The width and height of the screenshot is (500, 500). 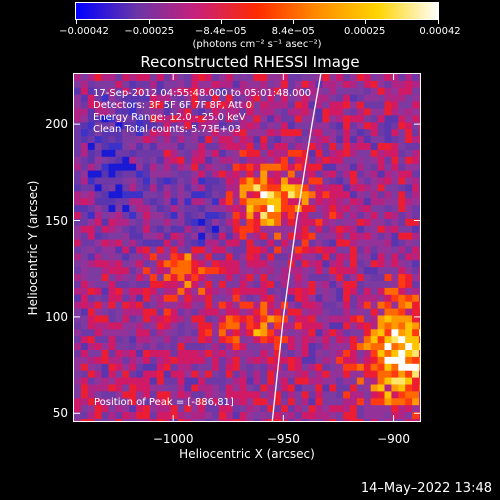 I want to click on y-tick-label: 100, so click(x=56, y=316).